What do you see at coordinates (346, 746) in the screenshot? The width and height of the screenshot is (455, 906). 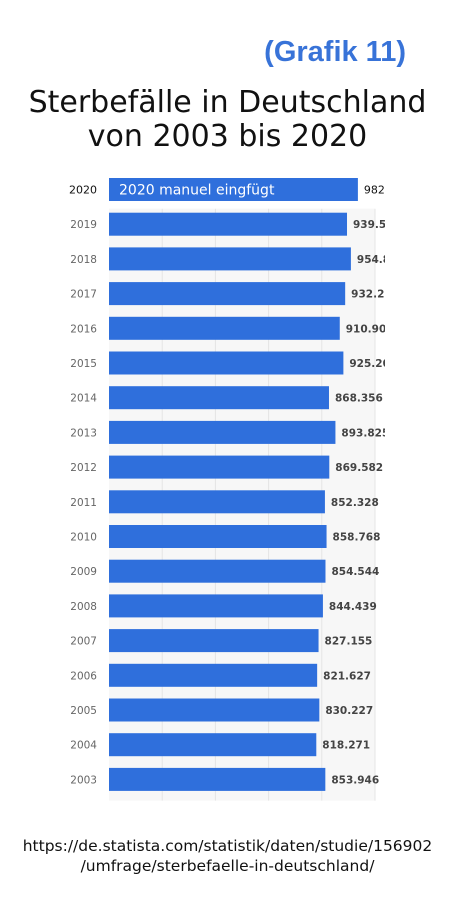 I see `value-label: 818.271` at bounding box center [346, 746].